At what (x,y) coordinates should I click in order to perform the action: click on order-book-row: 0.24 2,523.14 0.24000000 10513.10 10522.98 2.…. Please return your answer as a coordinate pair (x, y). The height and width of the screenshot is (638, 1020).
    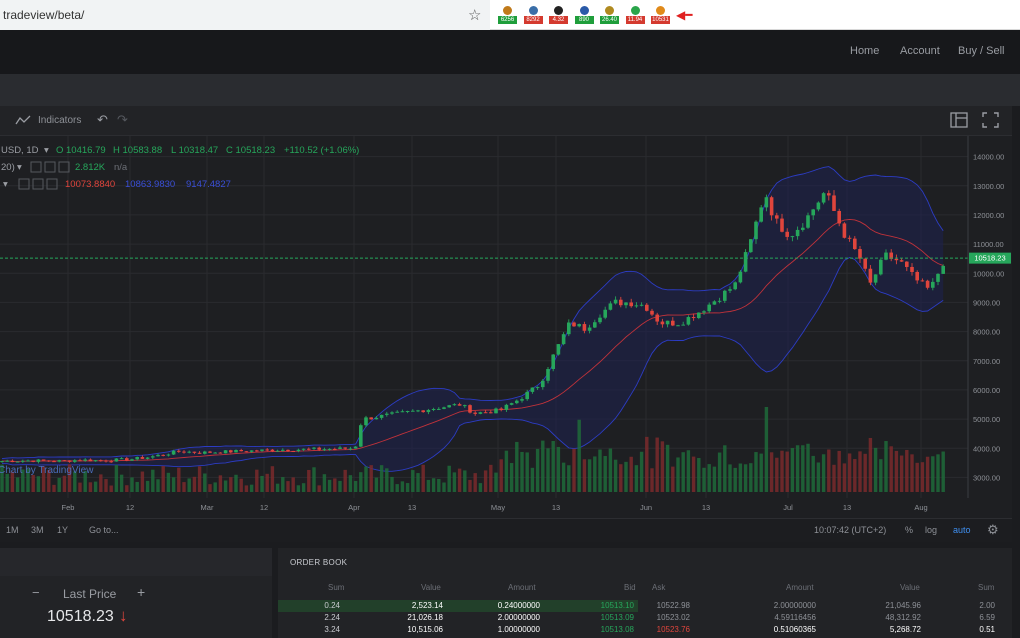
    Looking at the image, I should click on (645, 606).